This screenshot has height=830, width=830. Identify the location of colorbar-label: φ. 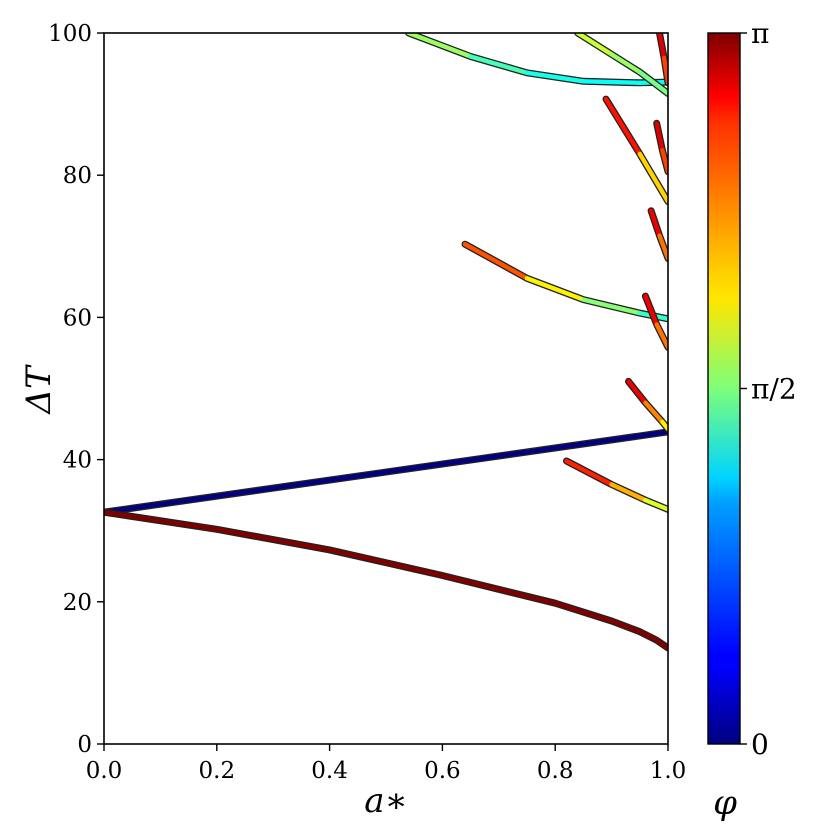
(725, 803).